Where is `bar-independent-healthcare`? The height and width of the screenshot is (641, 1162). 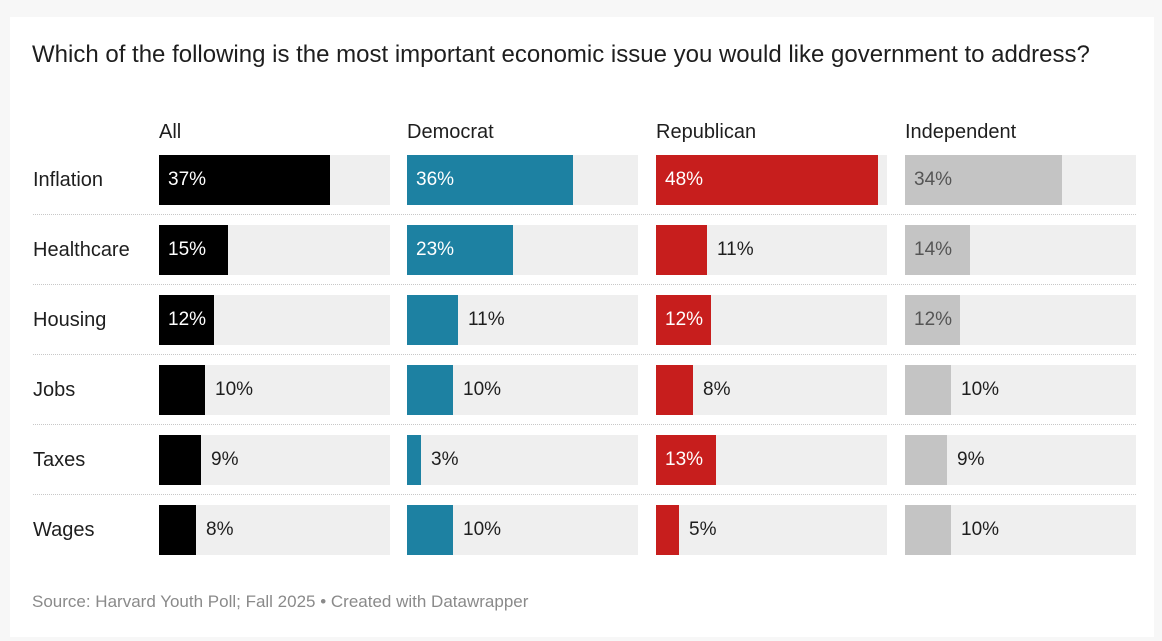 bar-independent-healthcare is located at coordinates (937, 250).